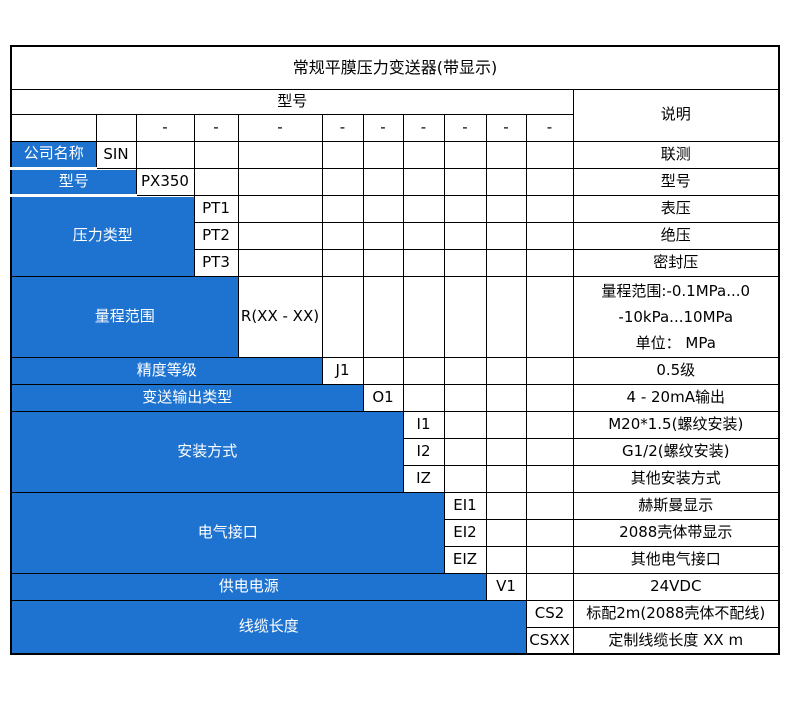 This screenshot has height=707, width=790. Describe the element at coordinates (676, 316) in the screenshot. I see `desc-range: 量程范围:-0.1MPa...0 -10kPa...10MPa 单位： MPa` at that location.